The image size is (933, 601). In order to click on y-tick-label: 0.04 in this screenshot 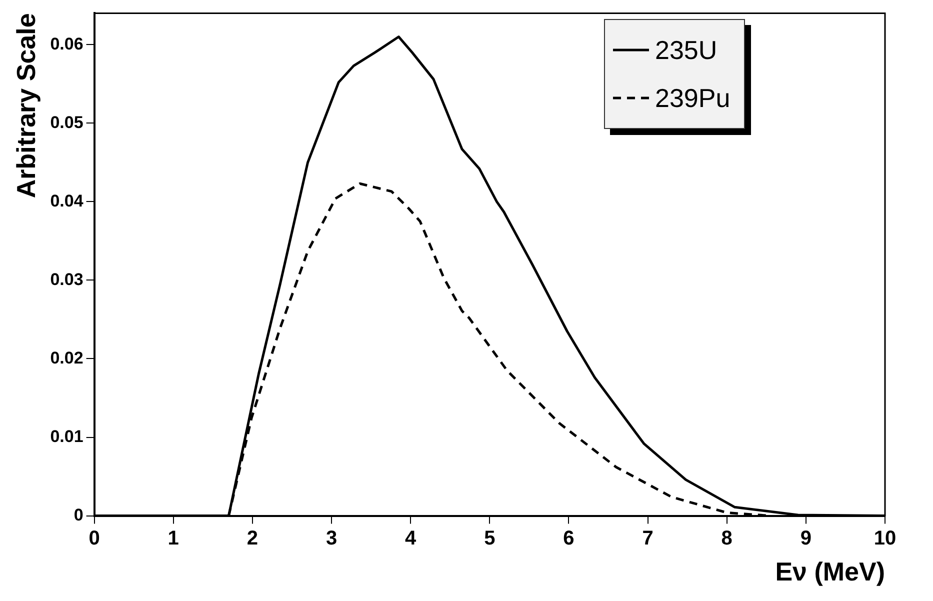, I will do `click(67, 200)`.